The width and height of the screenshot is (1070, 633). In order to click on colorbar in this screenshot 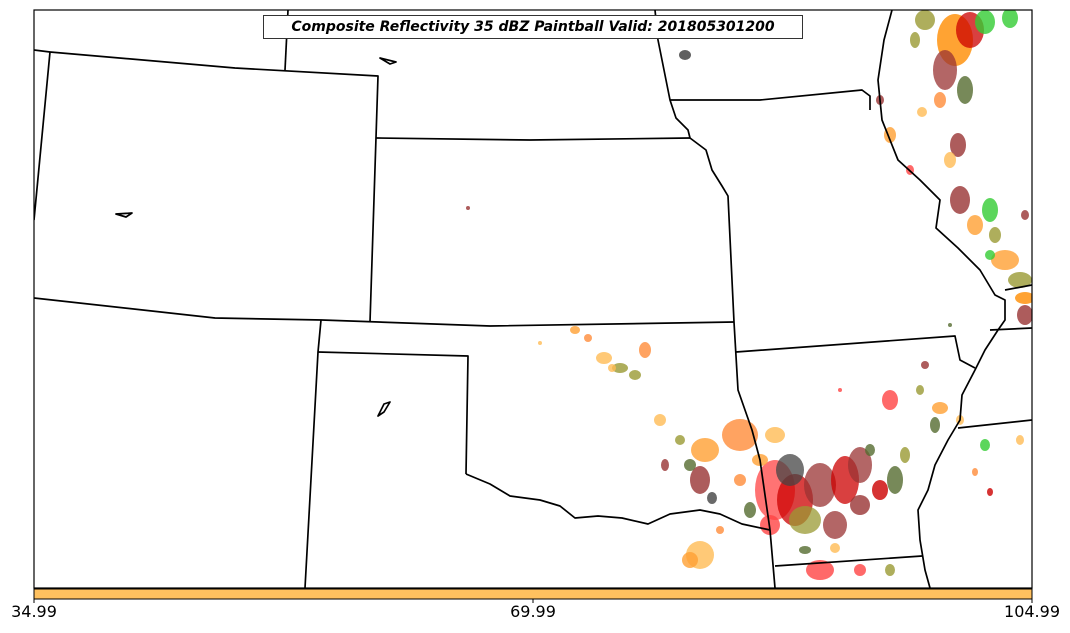, I will do `click(533, 594)`.